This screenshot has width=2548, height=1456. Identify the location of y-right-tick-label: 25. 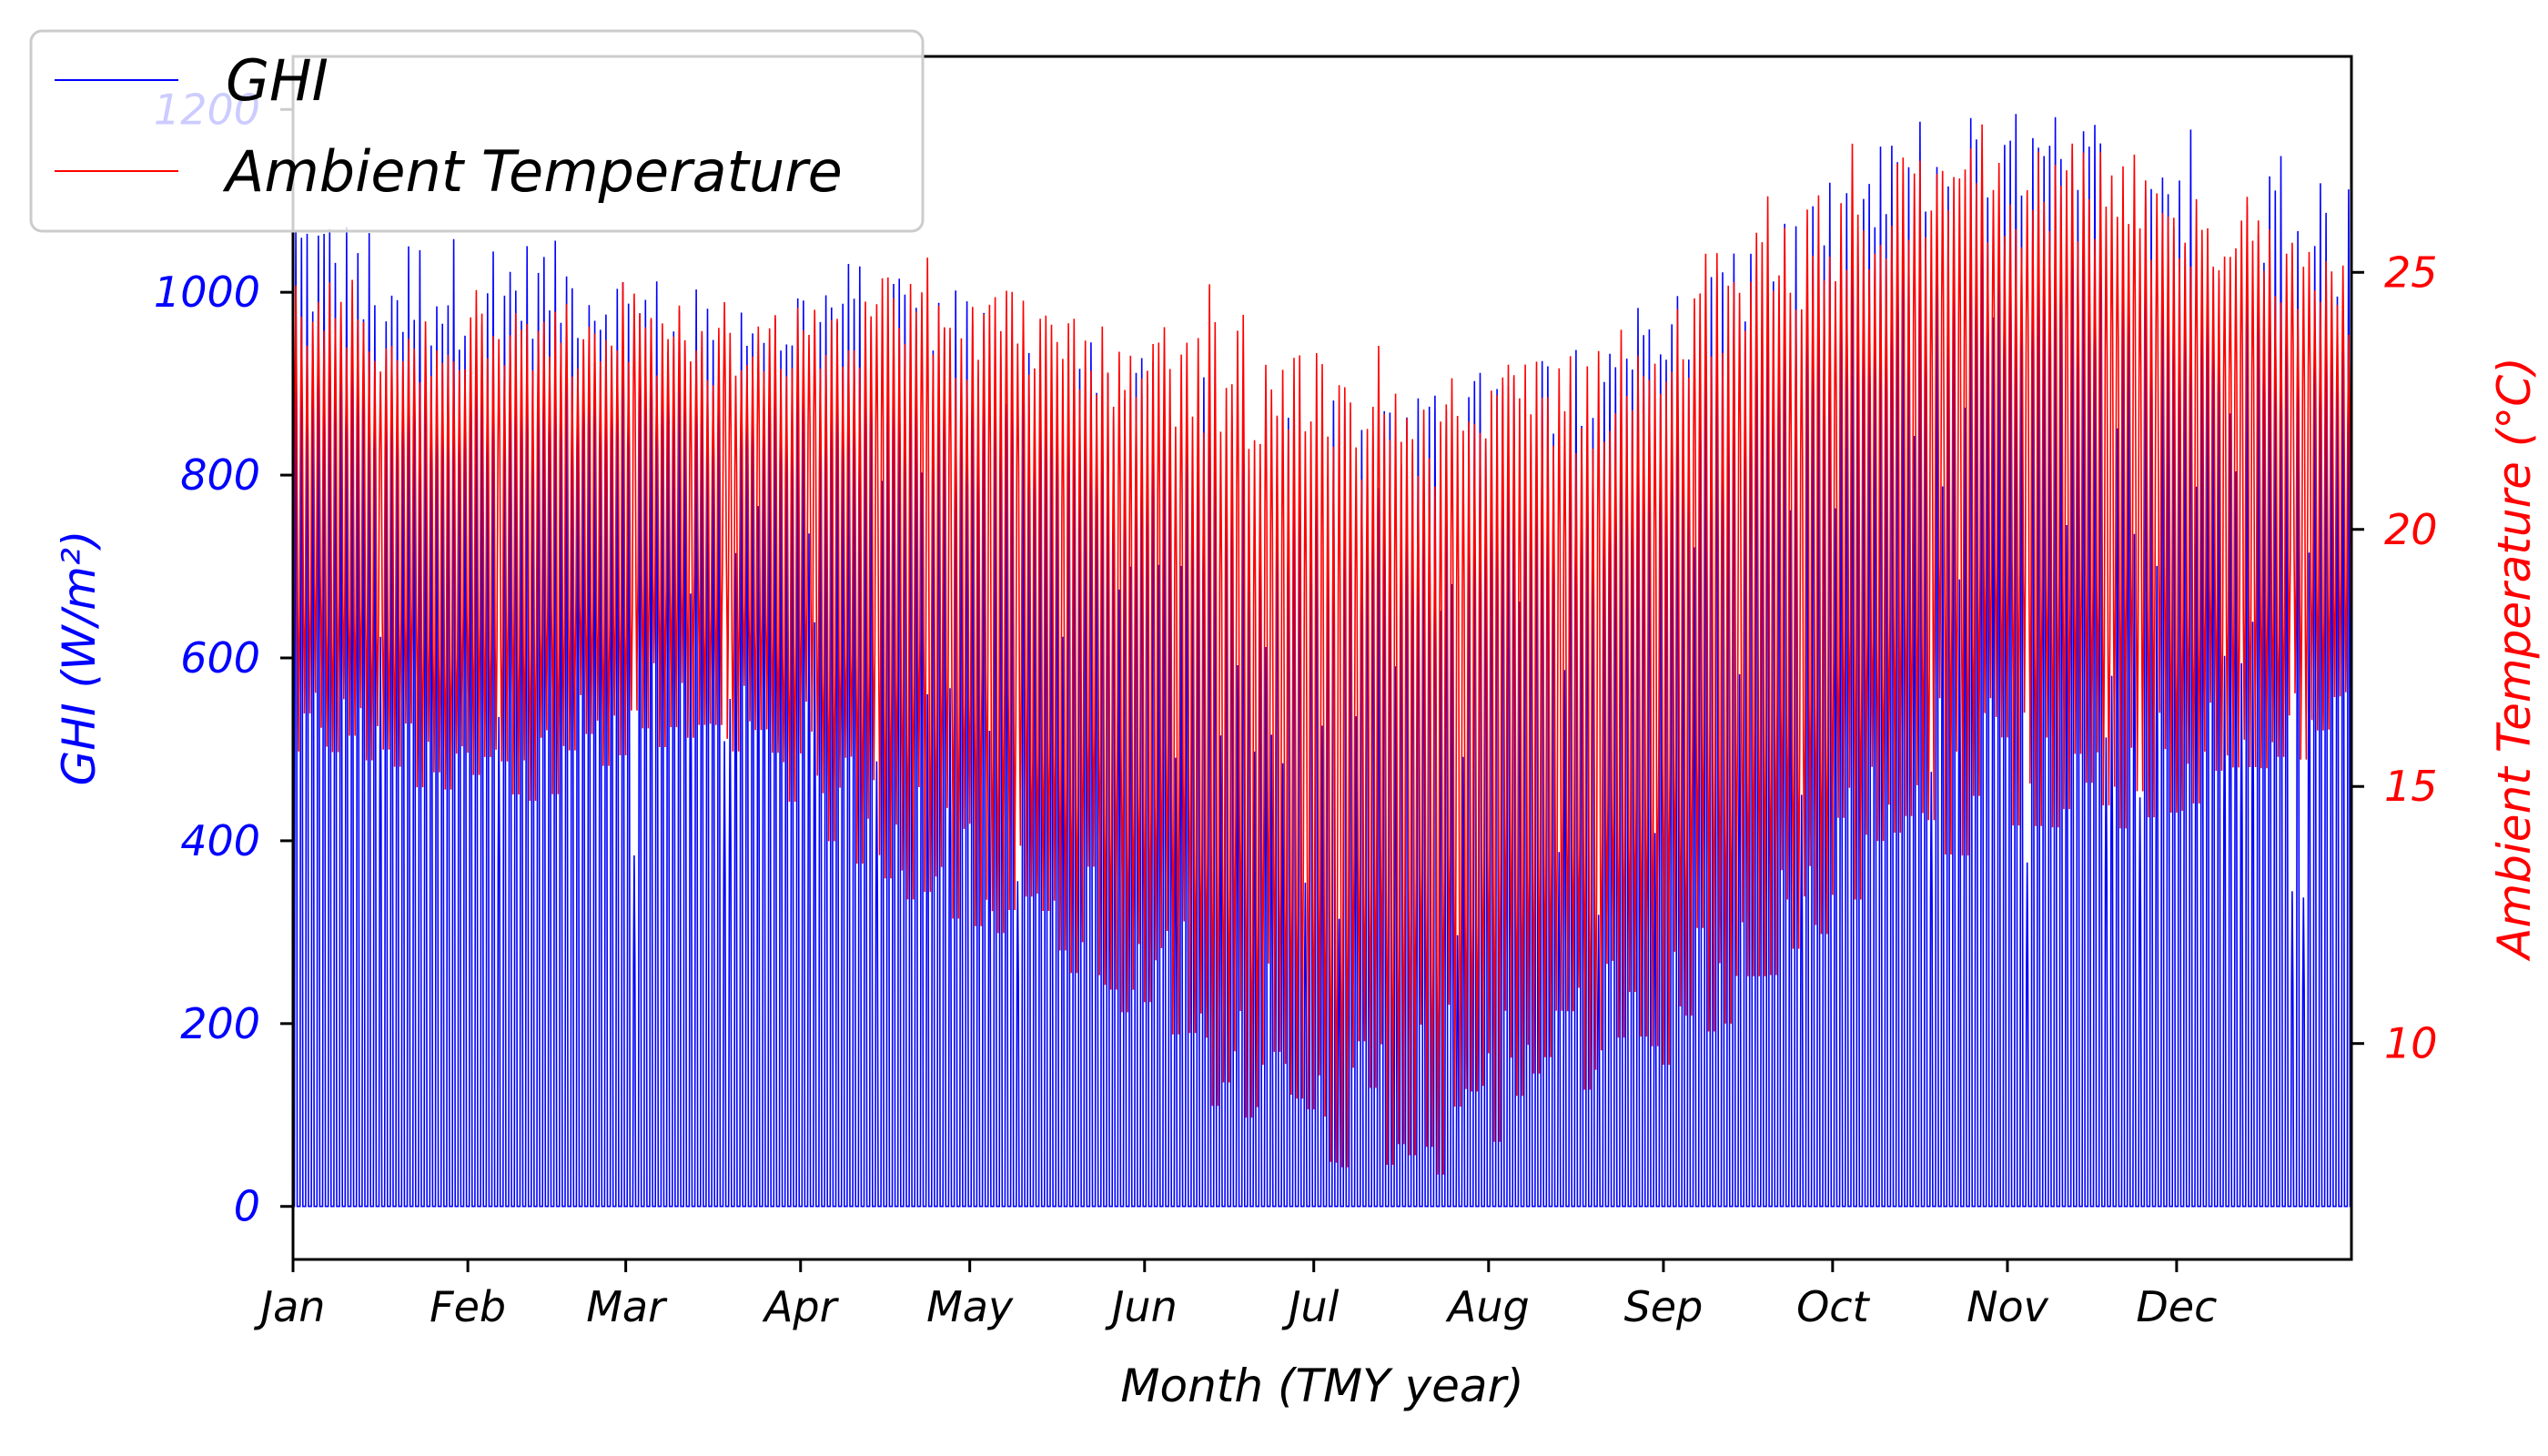
(2411, 273).